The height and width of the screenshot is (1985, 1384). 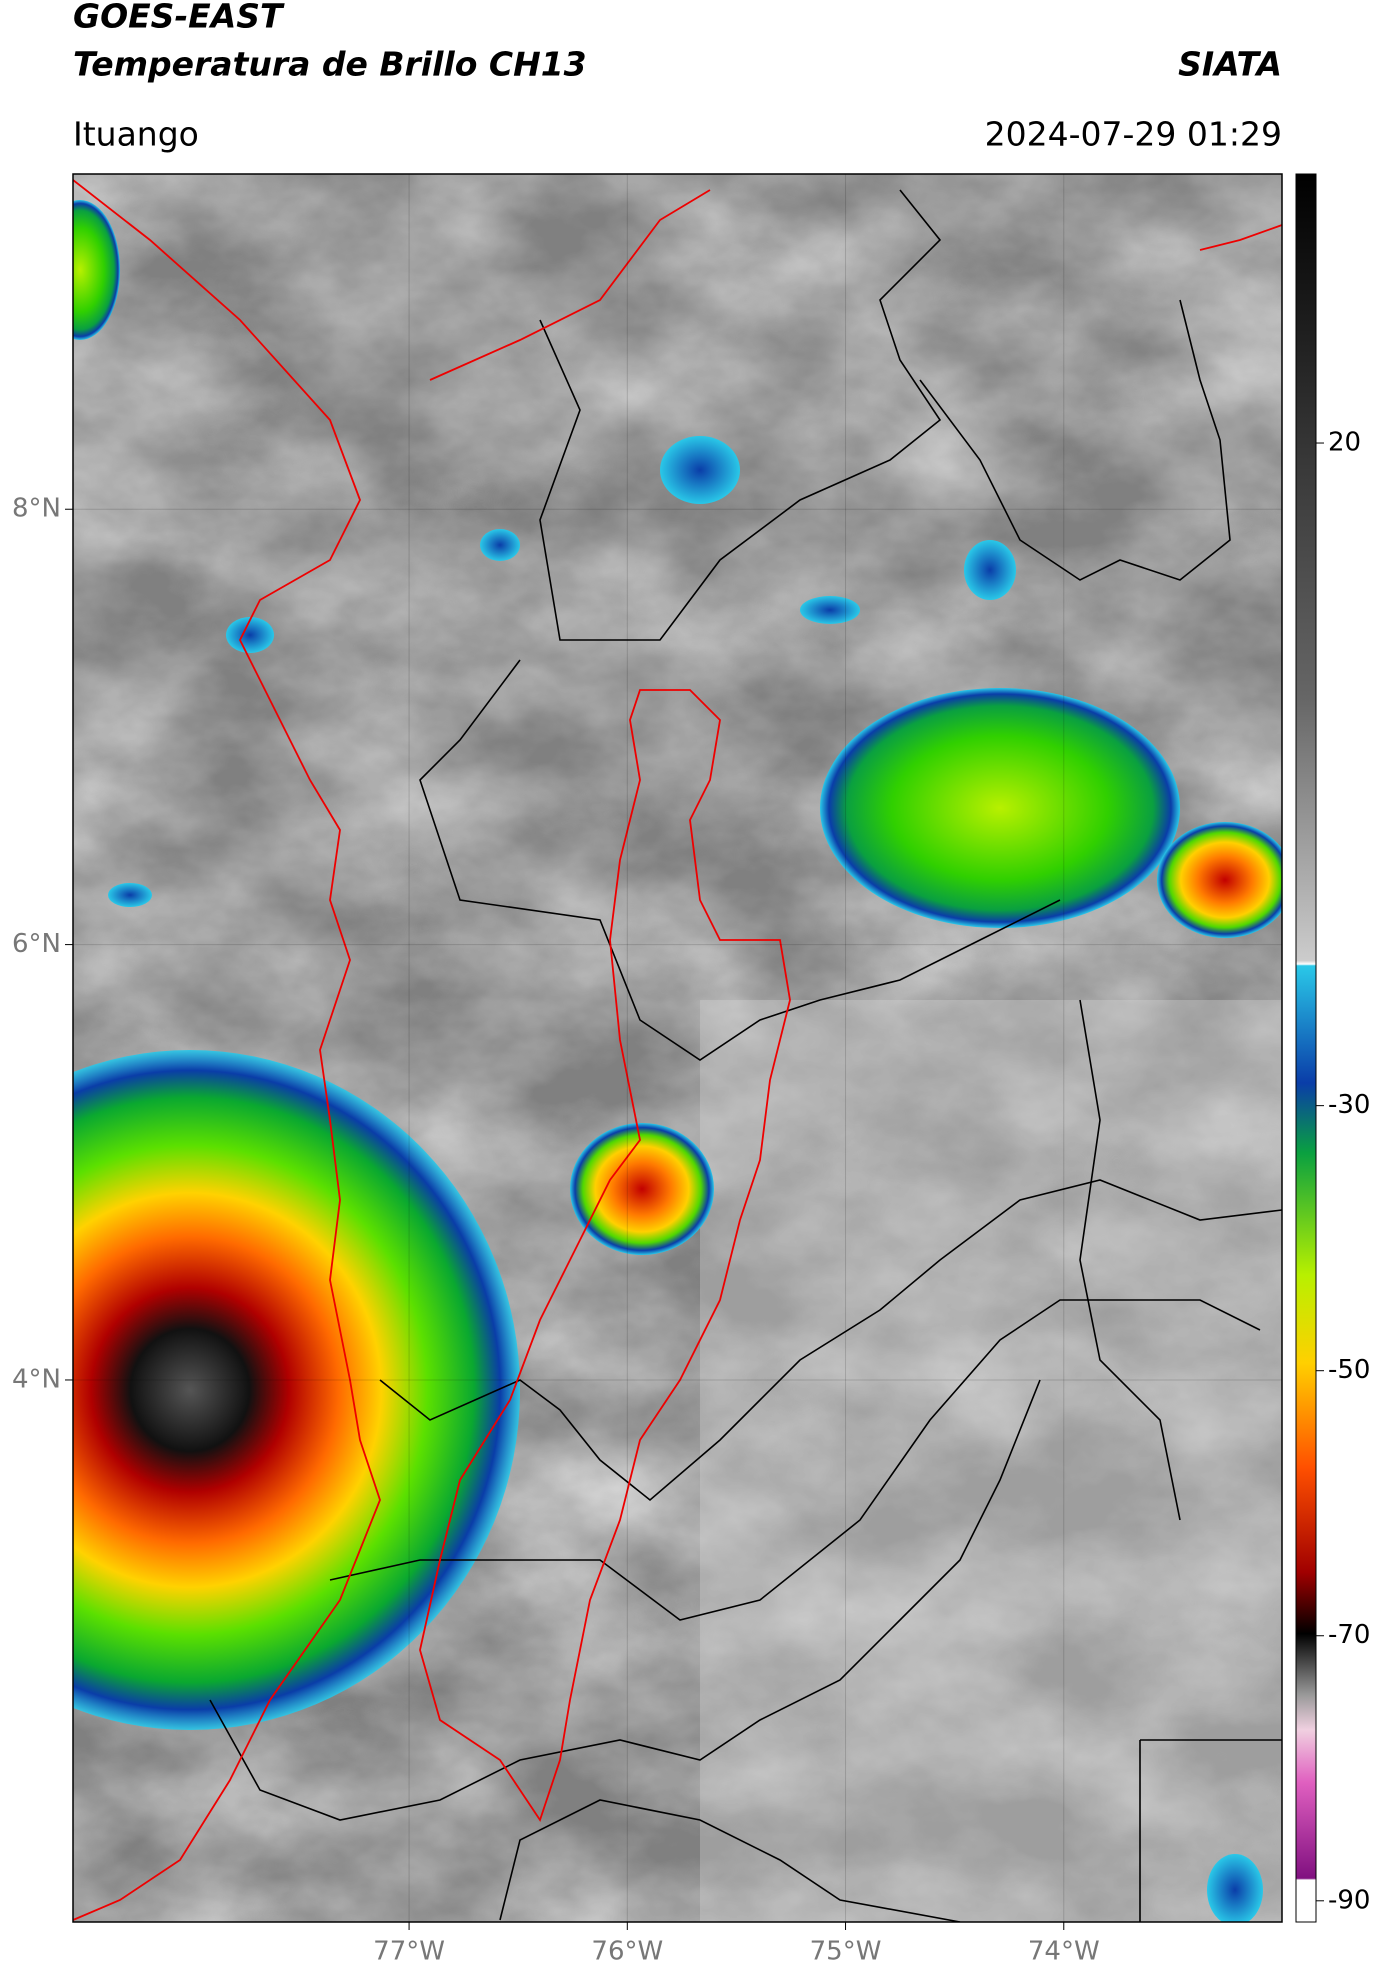 What do you see at coordinates (179, 18) in the screenshot?
I see `title: GOES-EAST` at bounding box center [179, 18].